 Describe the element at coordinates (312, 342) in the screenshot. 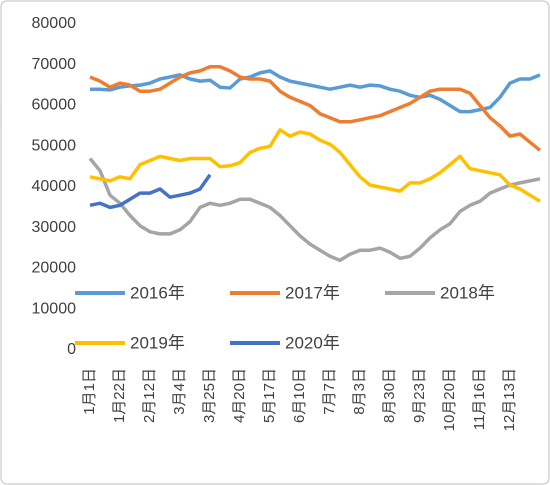

I see `legend-label: 2020年` at that location.